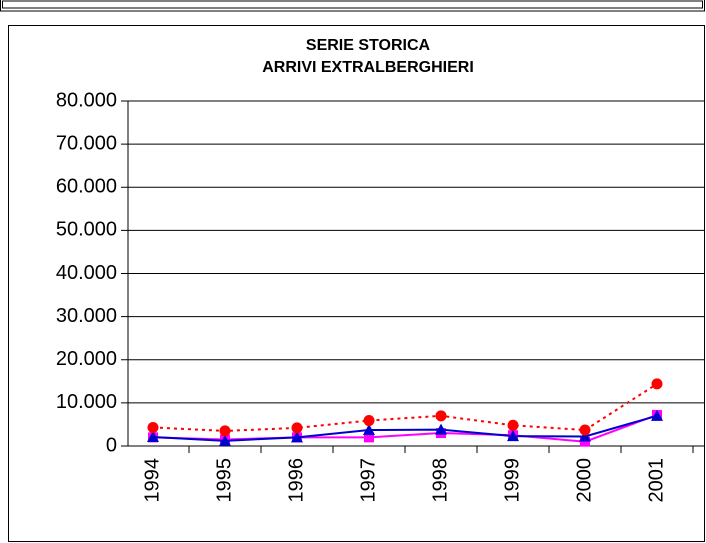 This screenshot has width=706, height=543. Describe the element at coordinates (86, 143) in the screenshot. I see `y-tick-label: 70.000` at that location.